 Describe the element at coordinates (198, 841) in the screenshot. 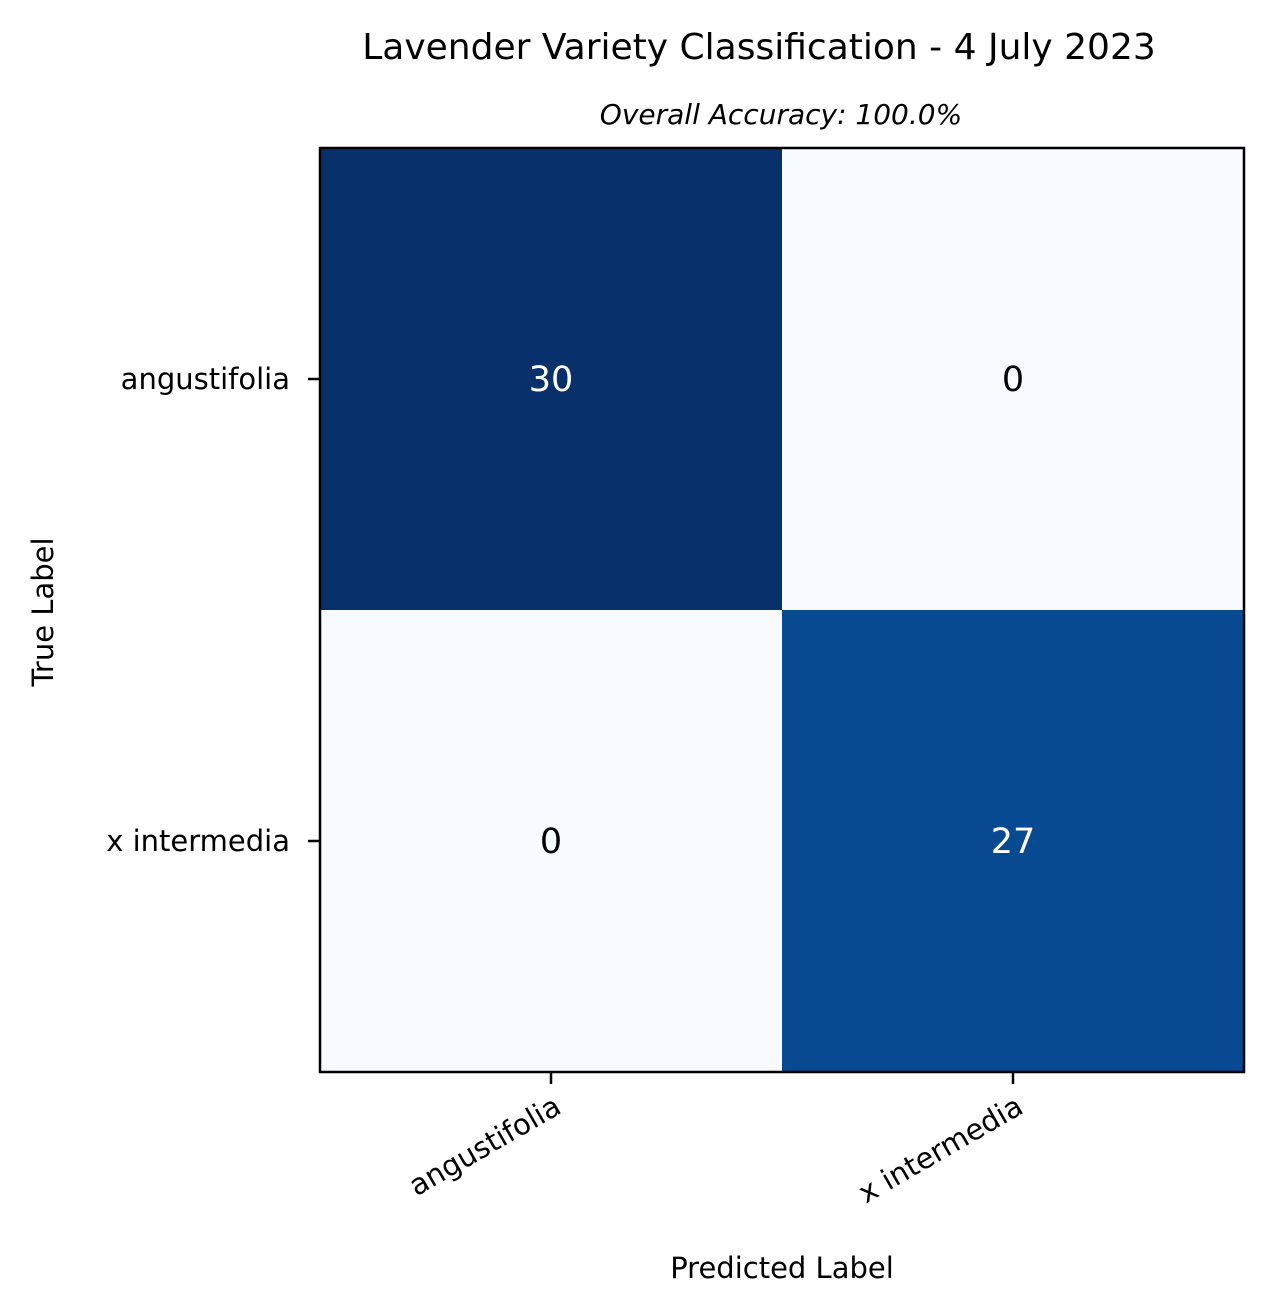

I see `y-tick-label: x intermedia` at that location.